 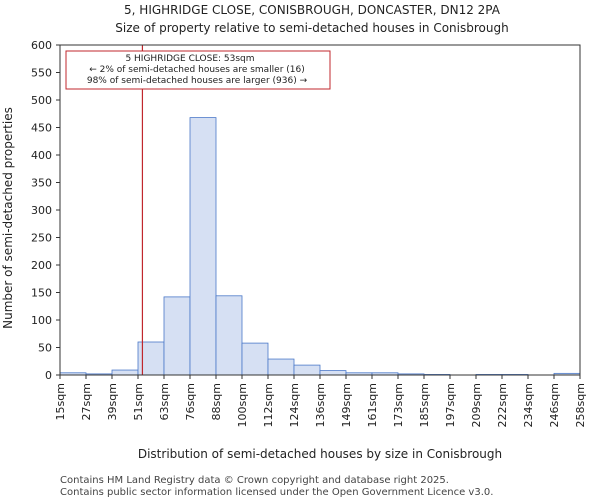 I want to click on x-tick-label: 136sqm, so click(x=320, y=405).